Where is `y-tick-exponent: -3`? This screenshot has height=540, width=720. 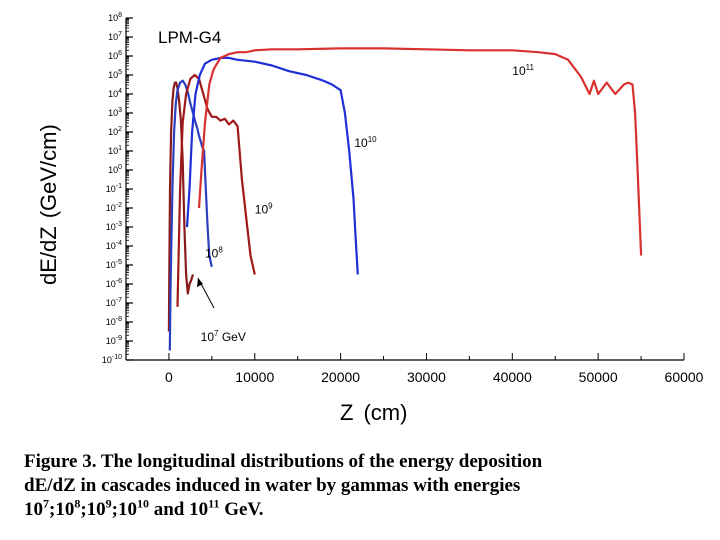
y-tick-exponent: -3 is located at coordinates (119, 224).